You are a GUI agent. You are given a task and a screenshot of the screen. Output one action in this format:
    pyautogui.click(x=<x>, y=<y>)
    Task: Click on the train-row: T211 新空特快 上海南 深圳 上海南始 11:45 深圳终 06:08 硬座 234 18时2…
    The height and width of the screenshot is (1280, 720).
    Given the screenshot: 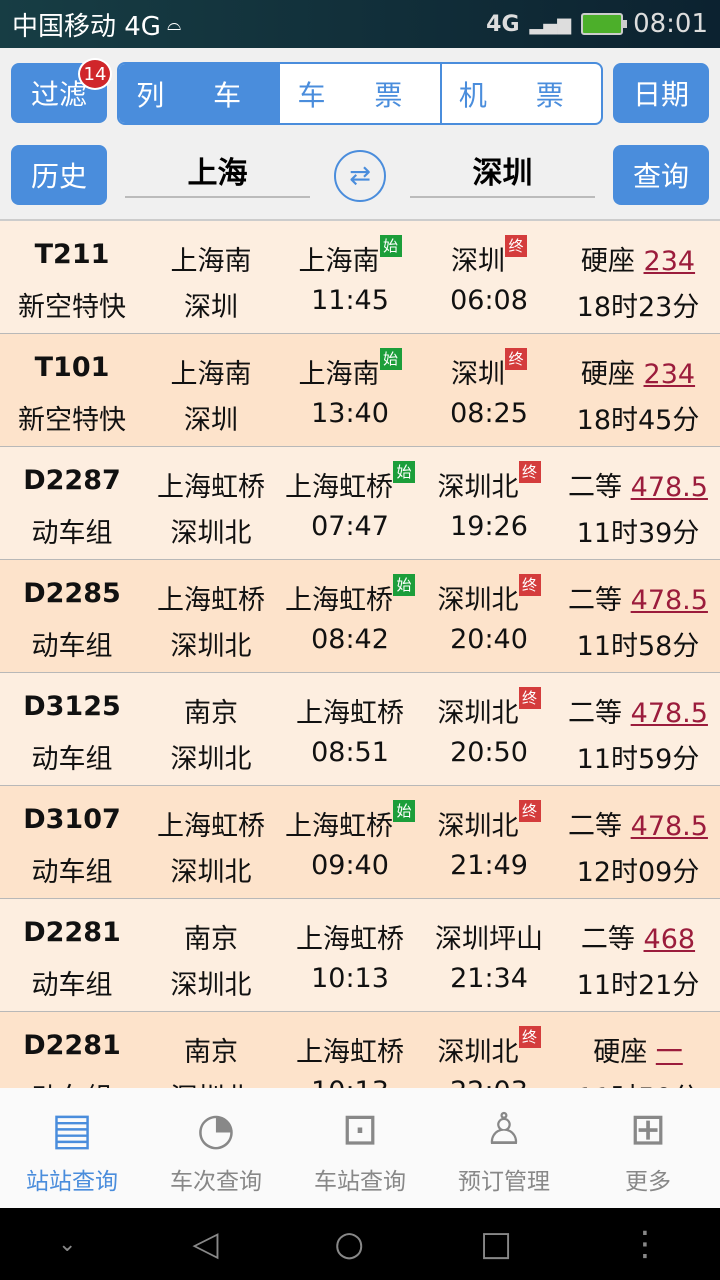 What is the action you would take?
    pyautogui.click(x=360, y=277)
    